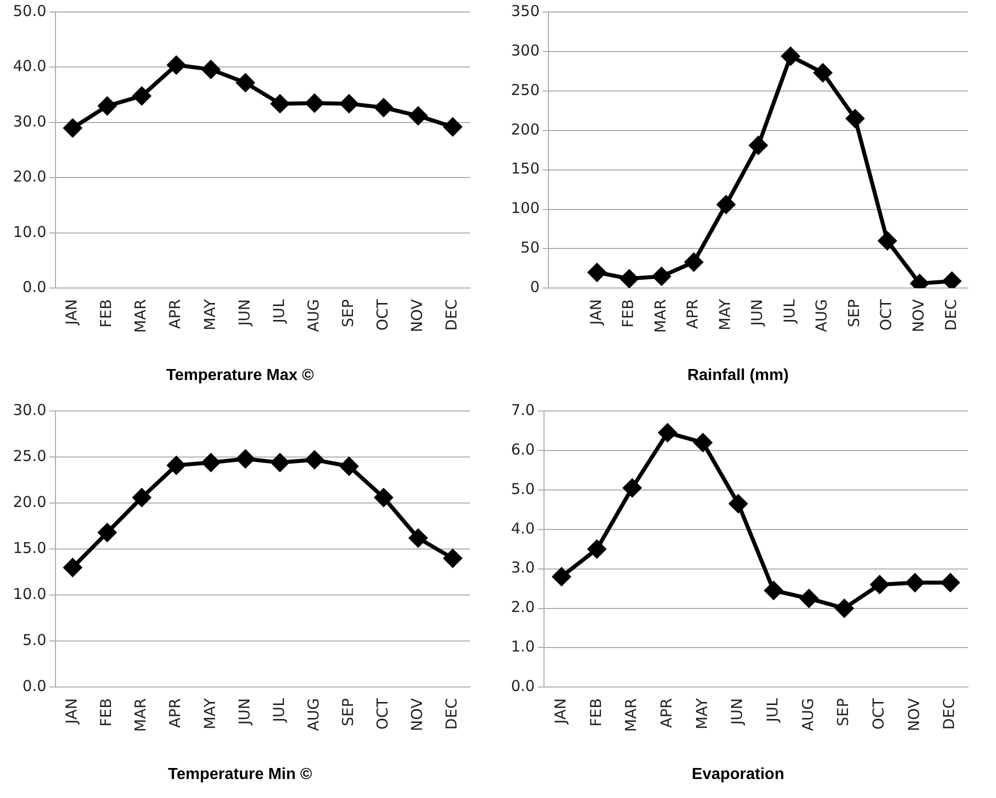 The height and width of the screenshot is (798, 996). I want to click on y-tick-label: 3.0, so click(522, 567).